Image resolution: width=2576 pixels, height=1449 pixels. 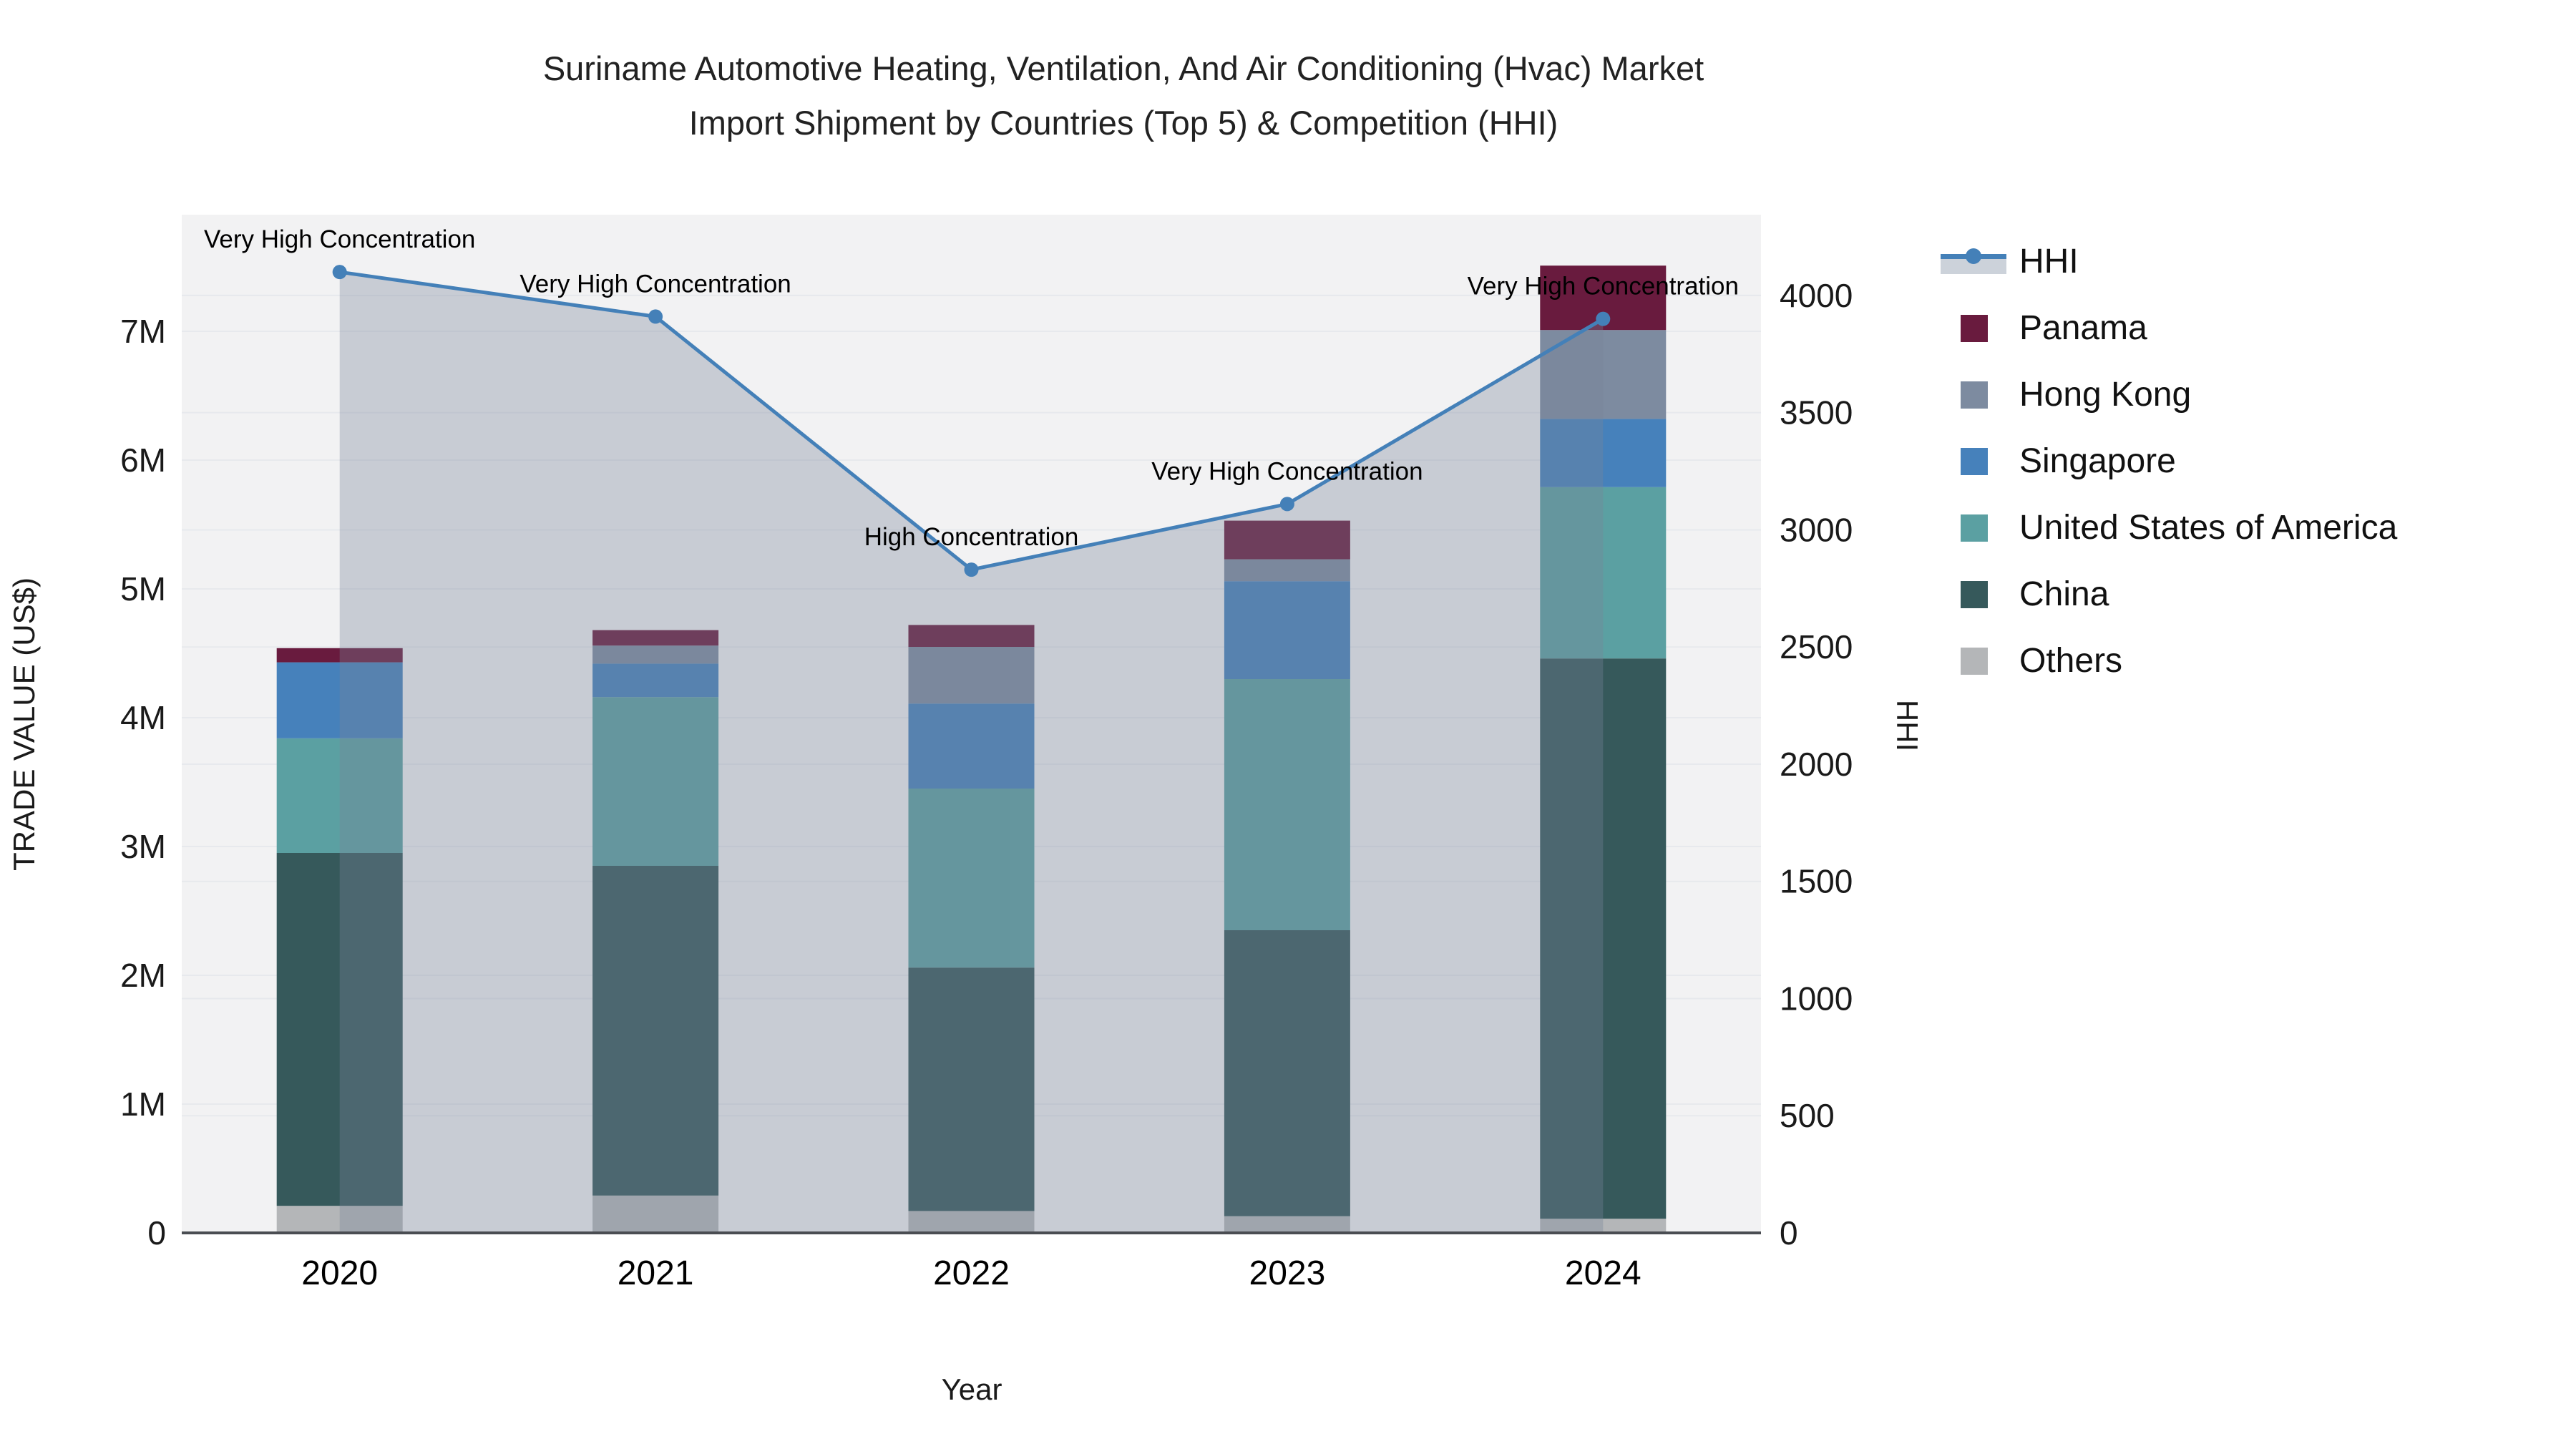 What do you see at coordinates (971, 1273) in the screenshot?
I see `x-tick-label-2022: 2022` at bounding box center [971, 1273].